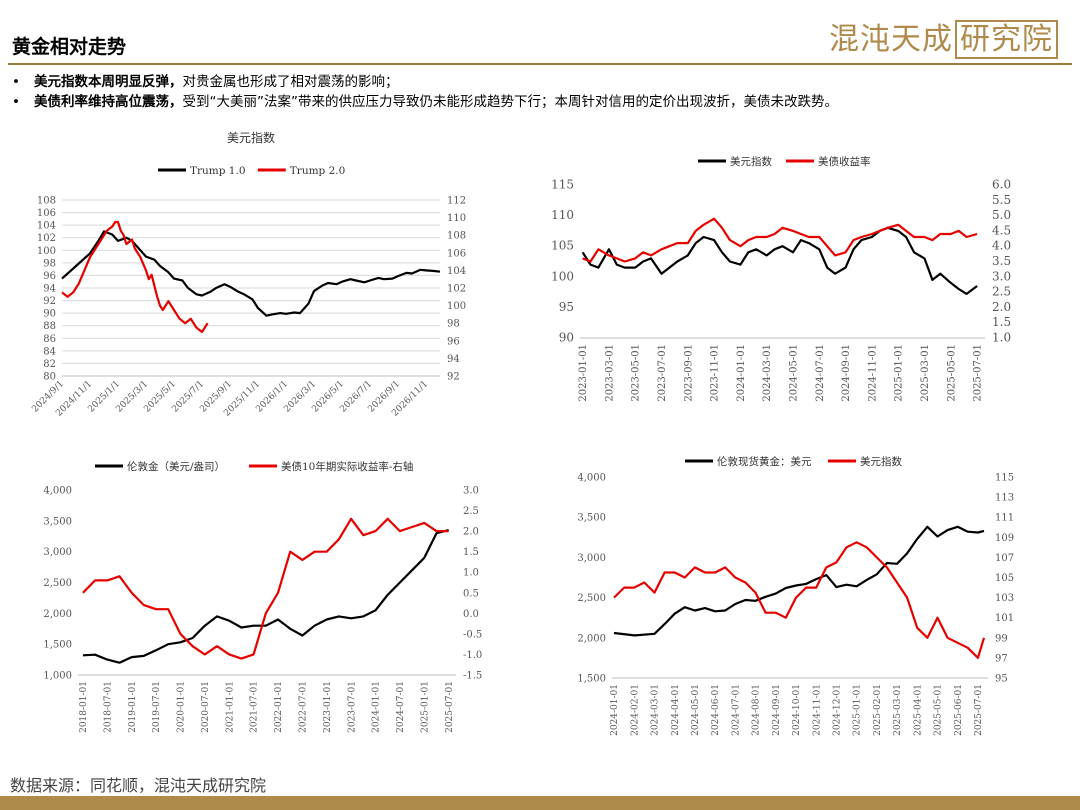  I want to click on y-right-tick-label: 105, so click(1004, 578).